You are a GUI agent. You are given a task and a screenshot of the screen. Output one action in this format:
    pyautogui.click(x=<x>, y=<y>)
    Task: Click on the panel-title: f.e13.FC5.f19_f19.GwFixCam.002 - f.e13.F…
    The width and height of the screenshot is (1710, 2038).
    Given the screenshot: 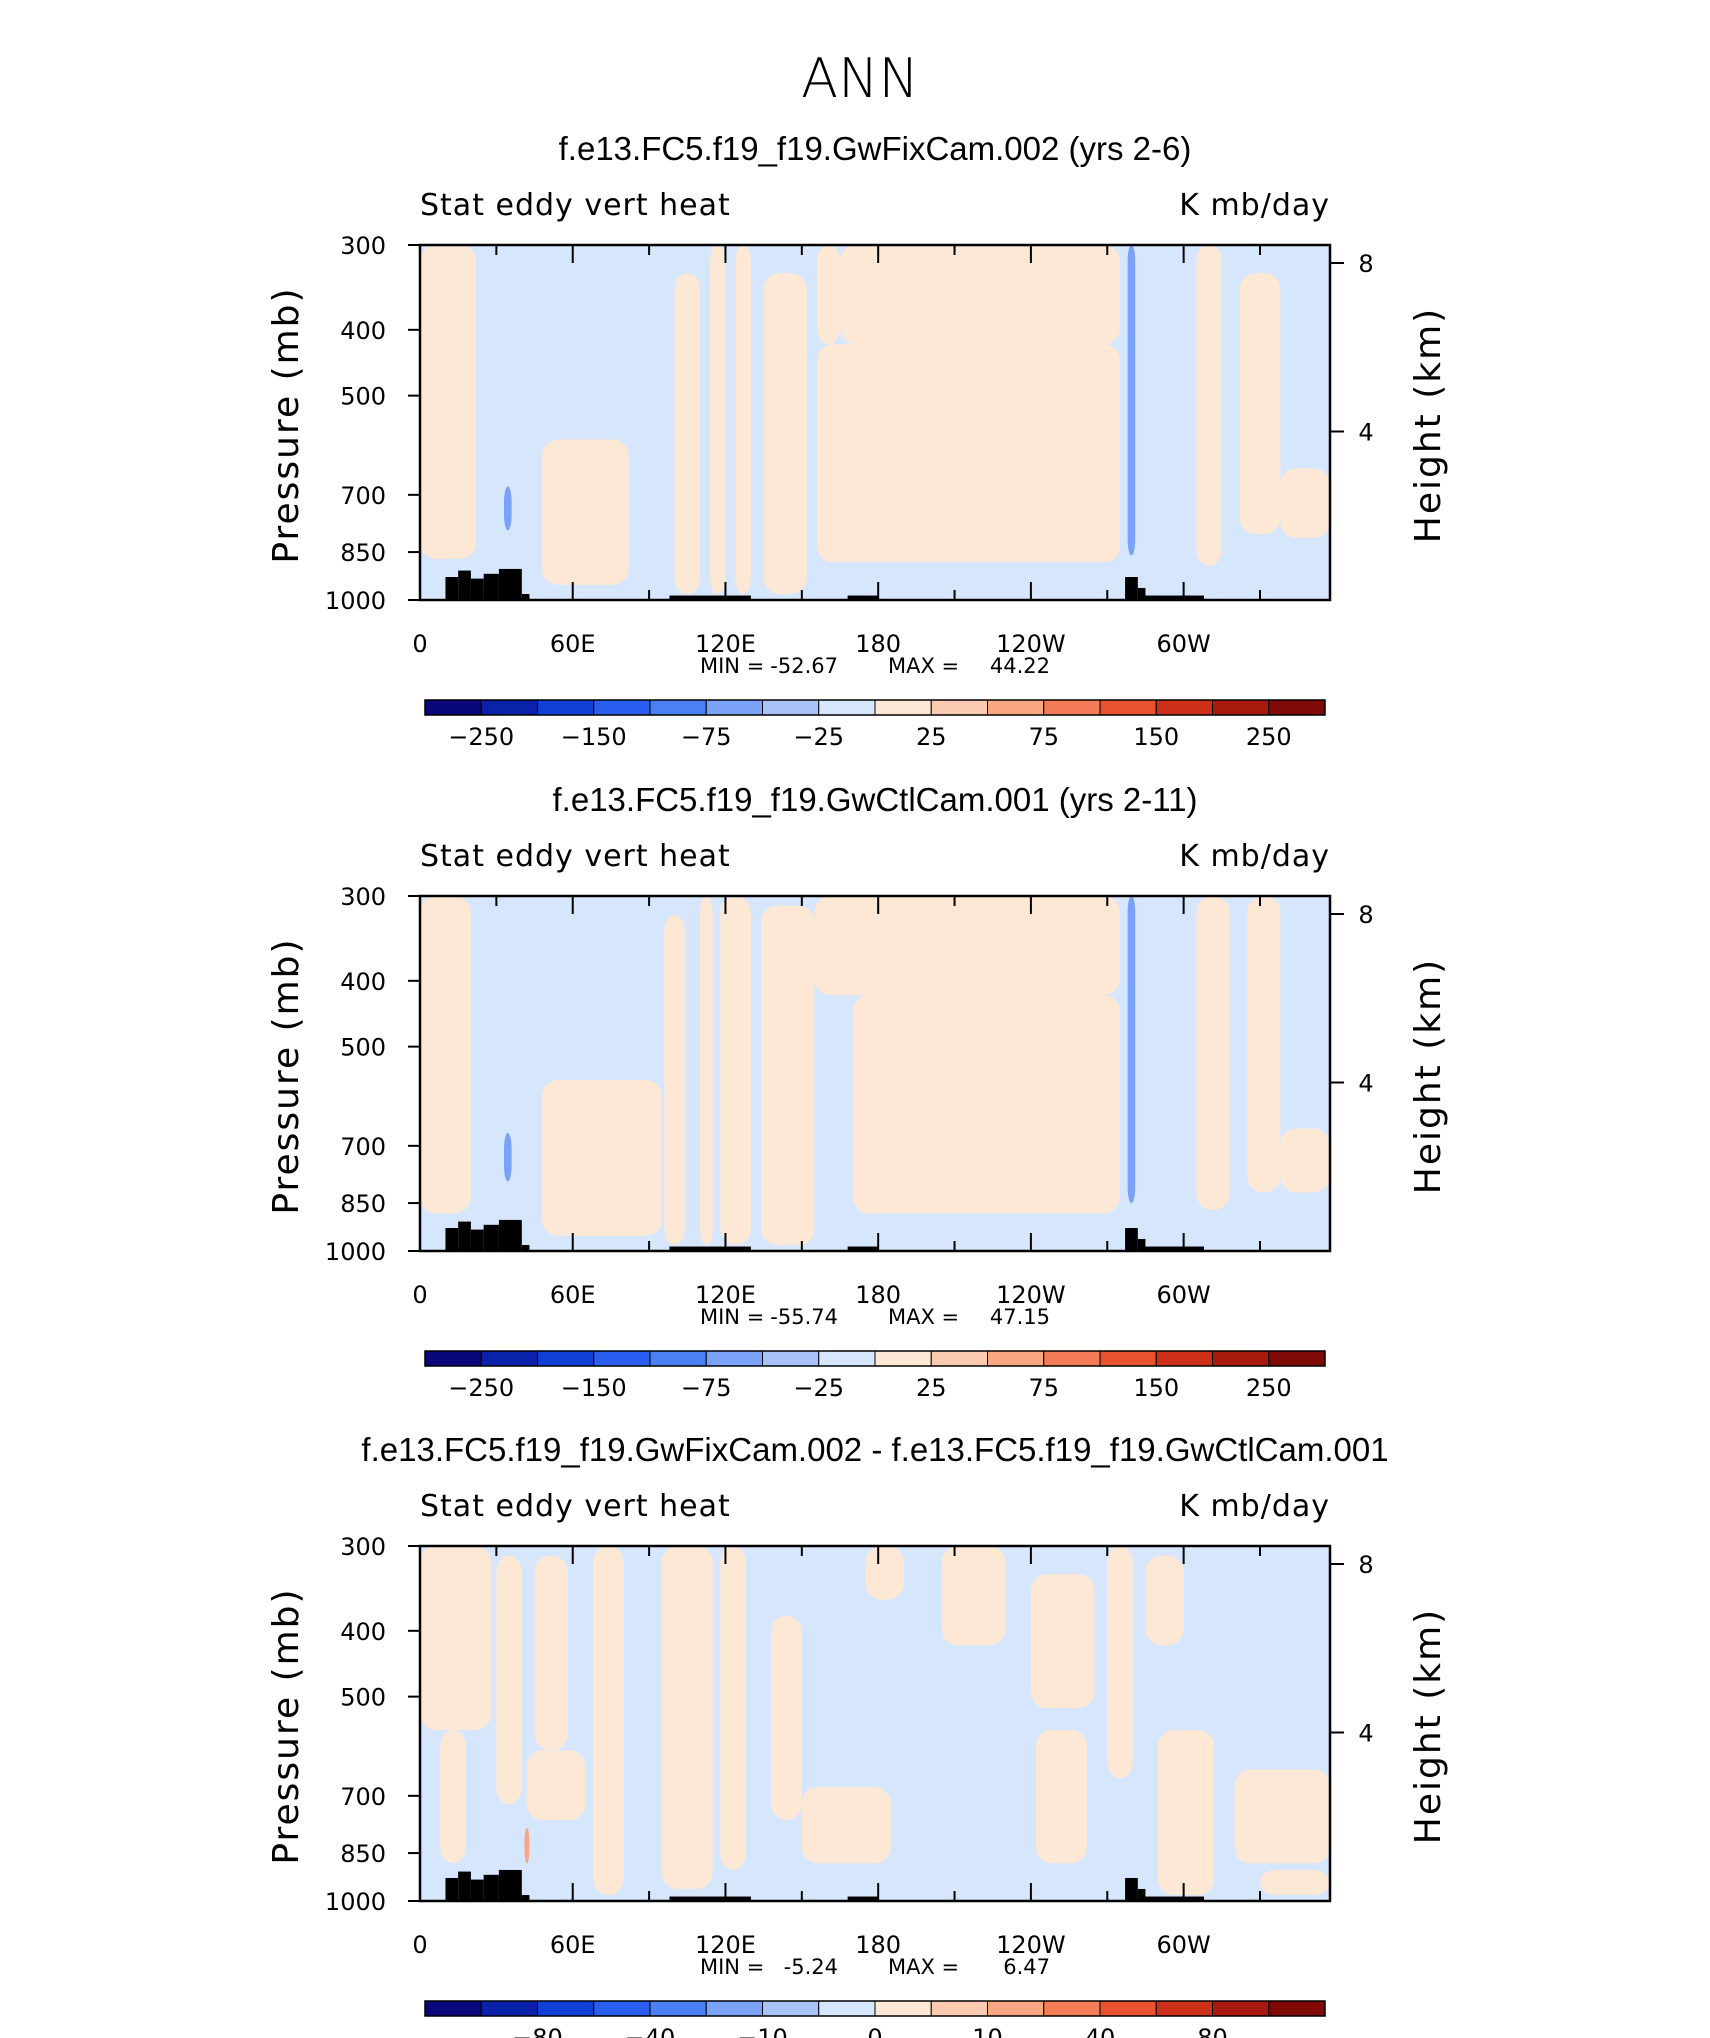 What is the action you would take?
    pyautogui.click(x=874, y=1449)
    